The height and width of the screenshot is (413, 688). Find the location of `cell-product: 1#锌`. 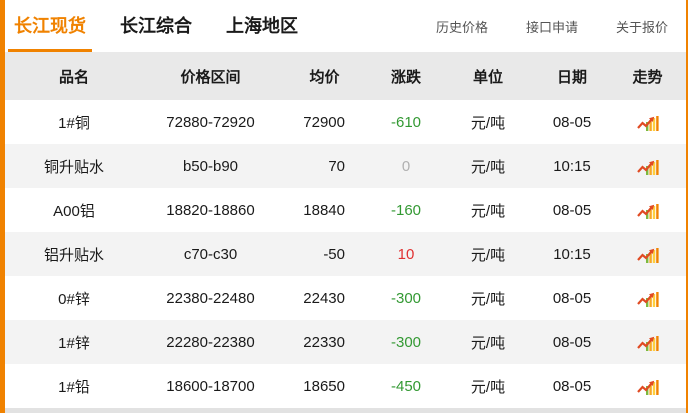

cell-product: 1#锌 is located at coordinates (74, 343).